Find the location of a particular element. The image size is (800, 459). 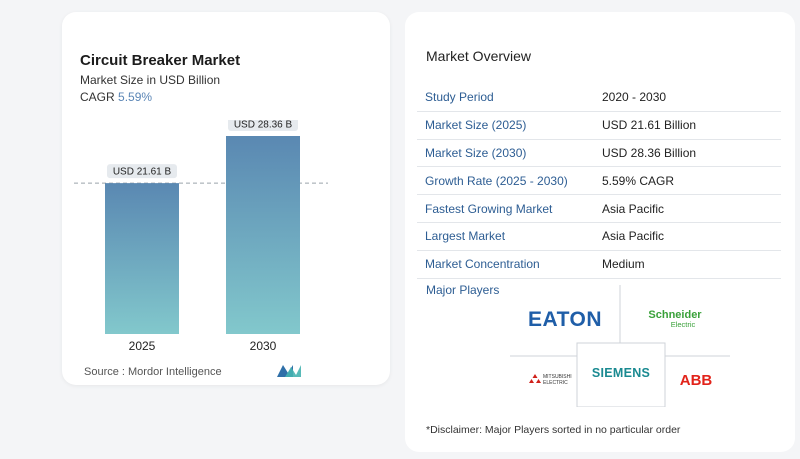

overview-row-label: Growth Rate (2025 - 2030) is located at coordinates (496, 180).